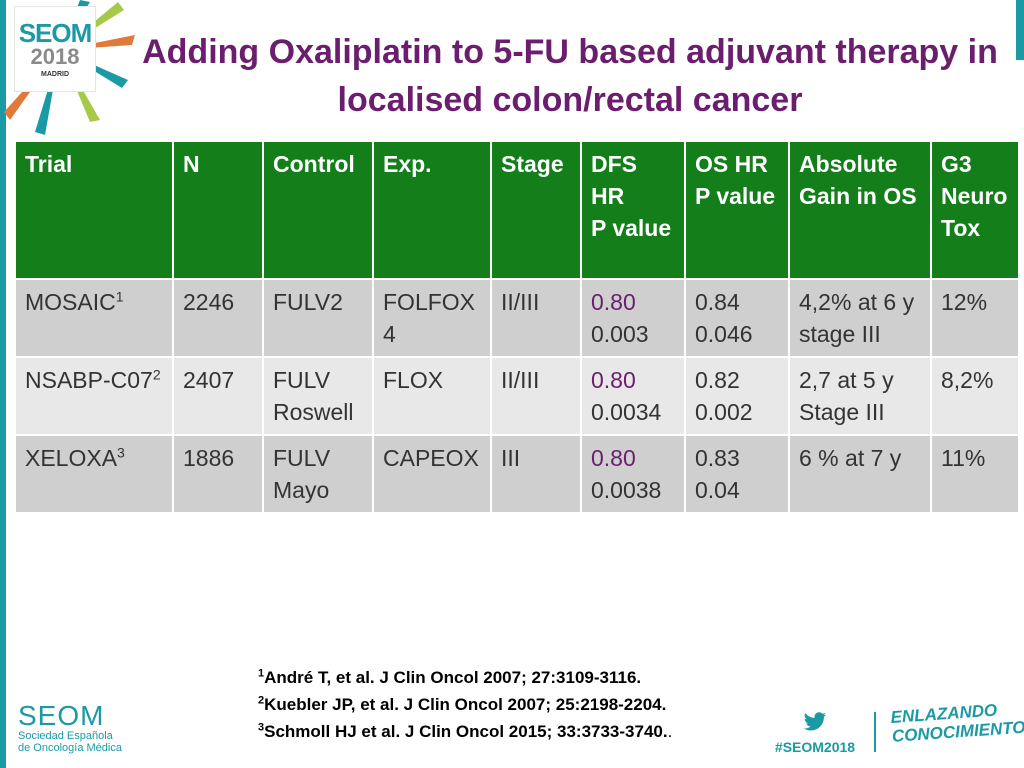 The height and width of the screenshot is (768, 1024). What do you see at coordinates (70, 748) in the screenshot?
I see `footer-society-line2: de Oncología Médica` at bounding box center [70, 748].